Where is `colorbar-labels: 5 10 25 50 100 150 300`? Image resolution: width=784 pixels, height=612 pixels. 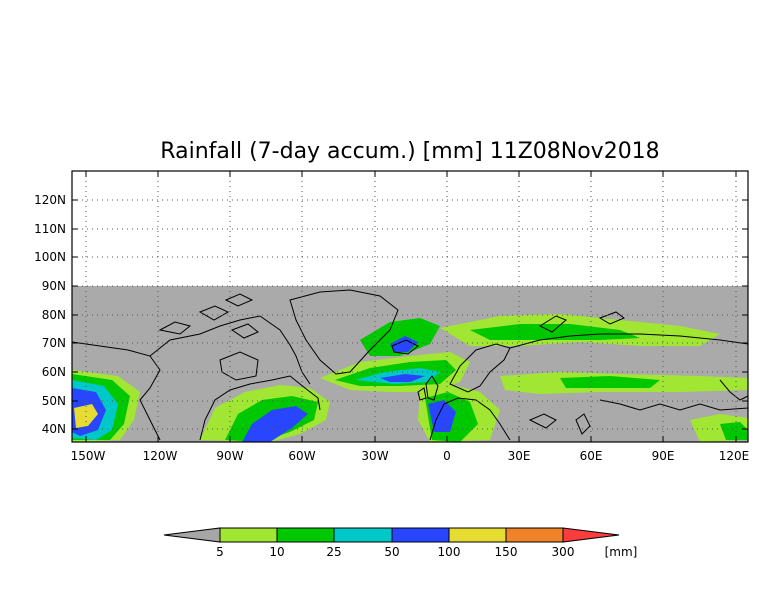 colorbar-labels: 5 10 25 50 100 150 300 is located at coordinates (395, 552).